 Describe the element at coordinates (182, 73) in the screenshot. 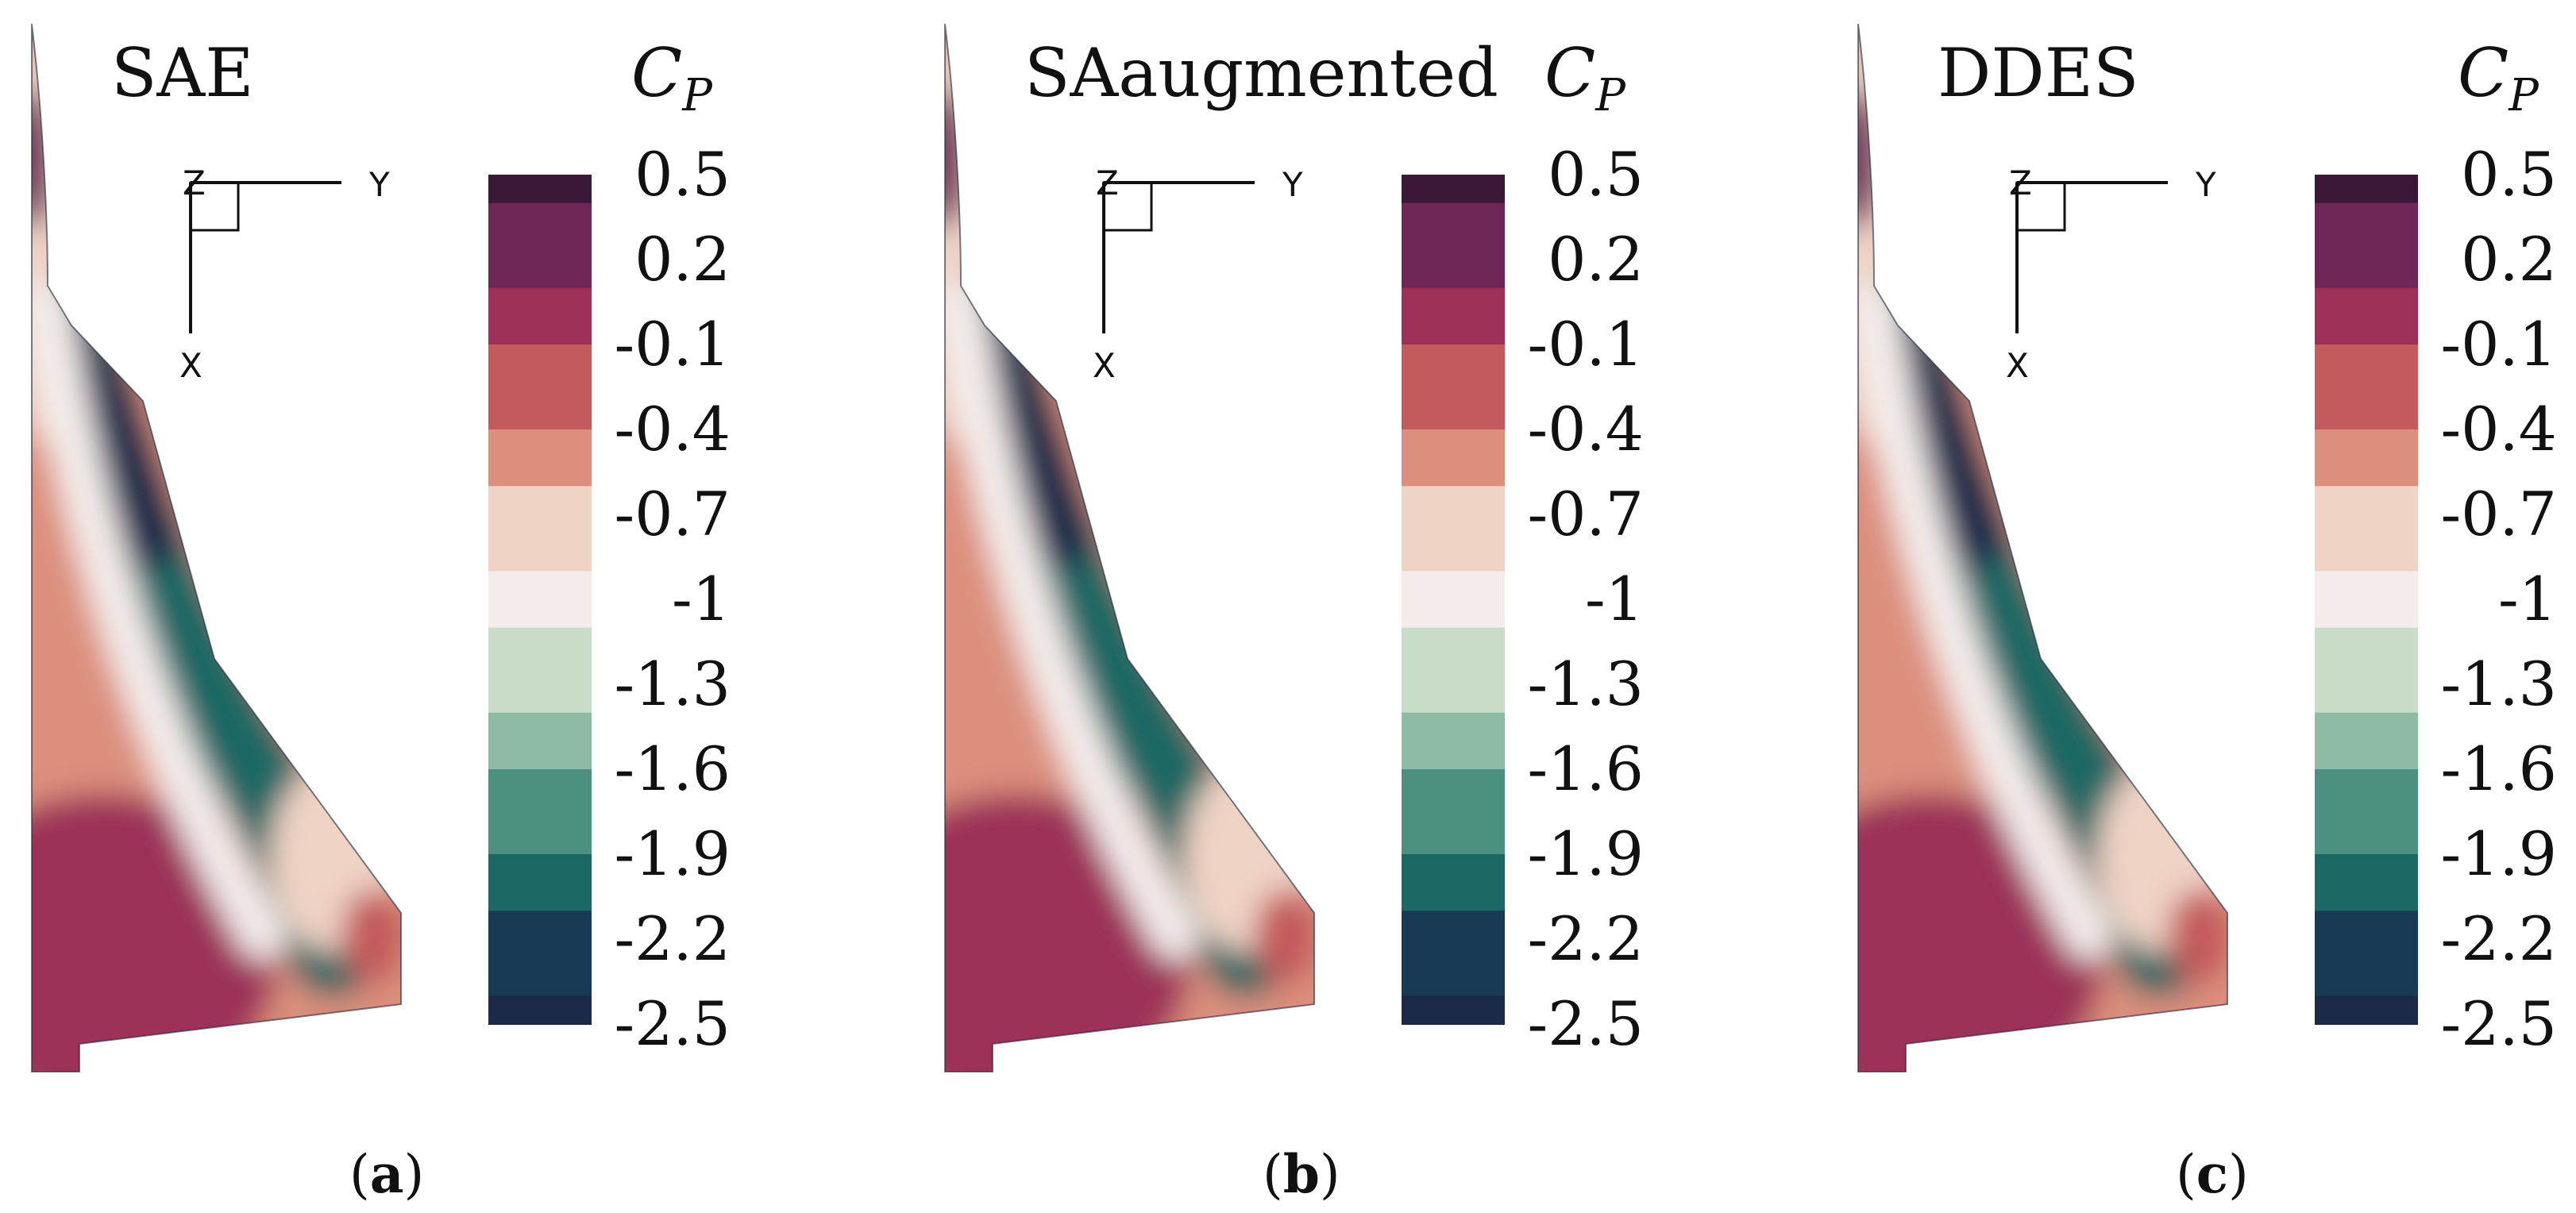

I see `panel-title: SAE` at that location.